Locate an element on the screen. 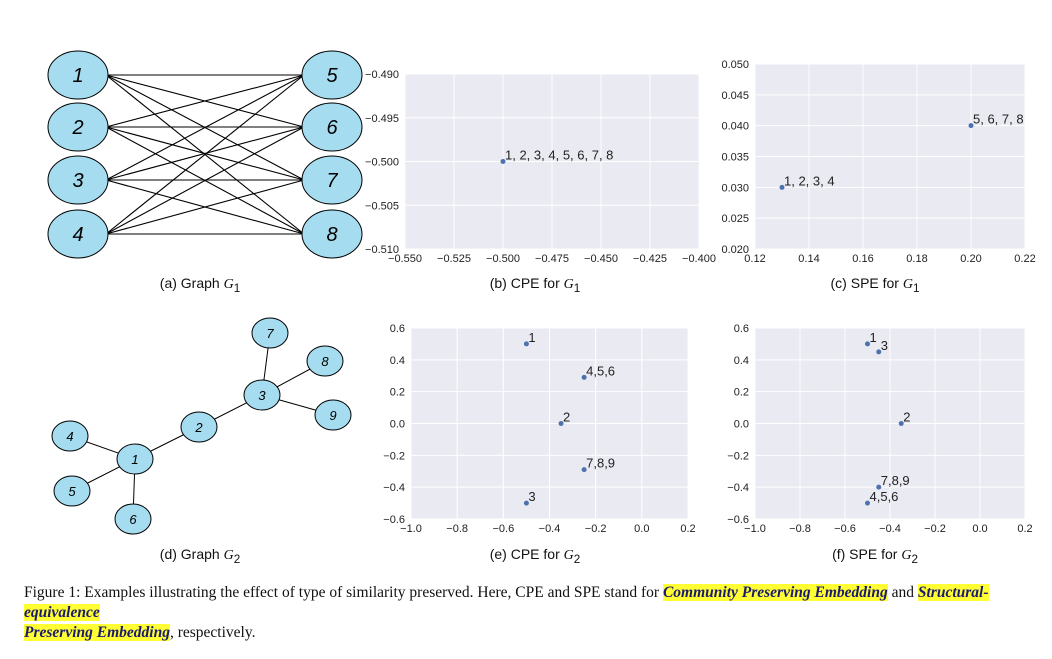 This screenshot has height=659, width=1052. x-tick-label: −1.0 is located at coordinates (755, 529).